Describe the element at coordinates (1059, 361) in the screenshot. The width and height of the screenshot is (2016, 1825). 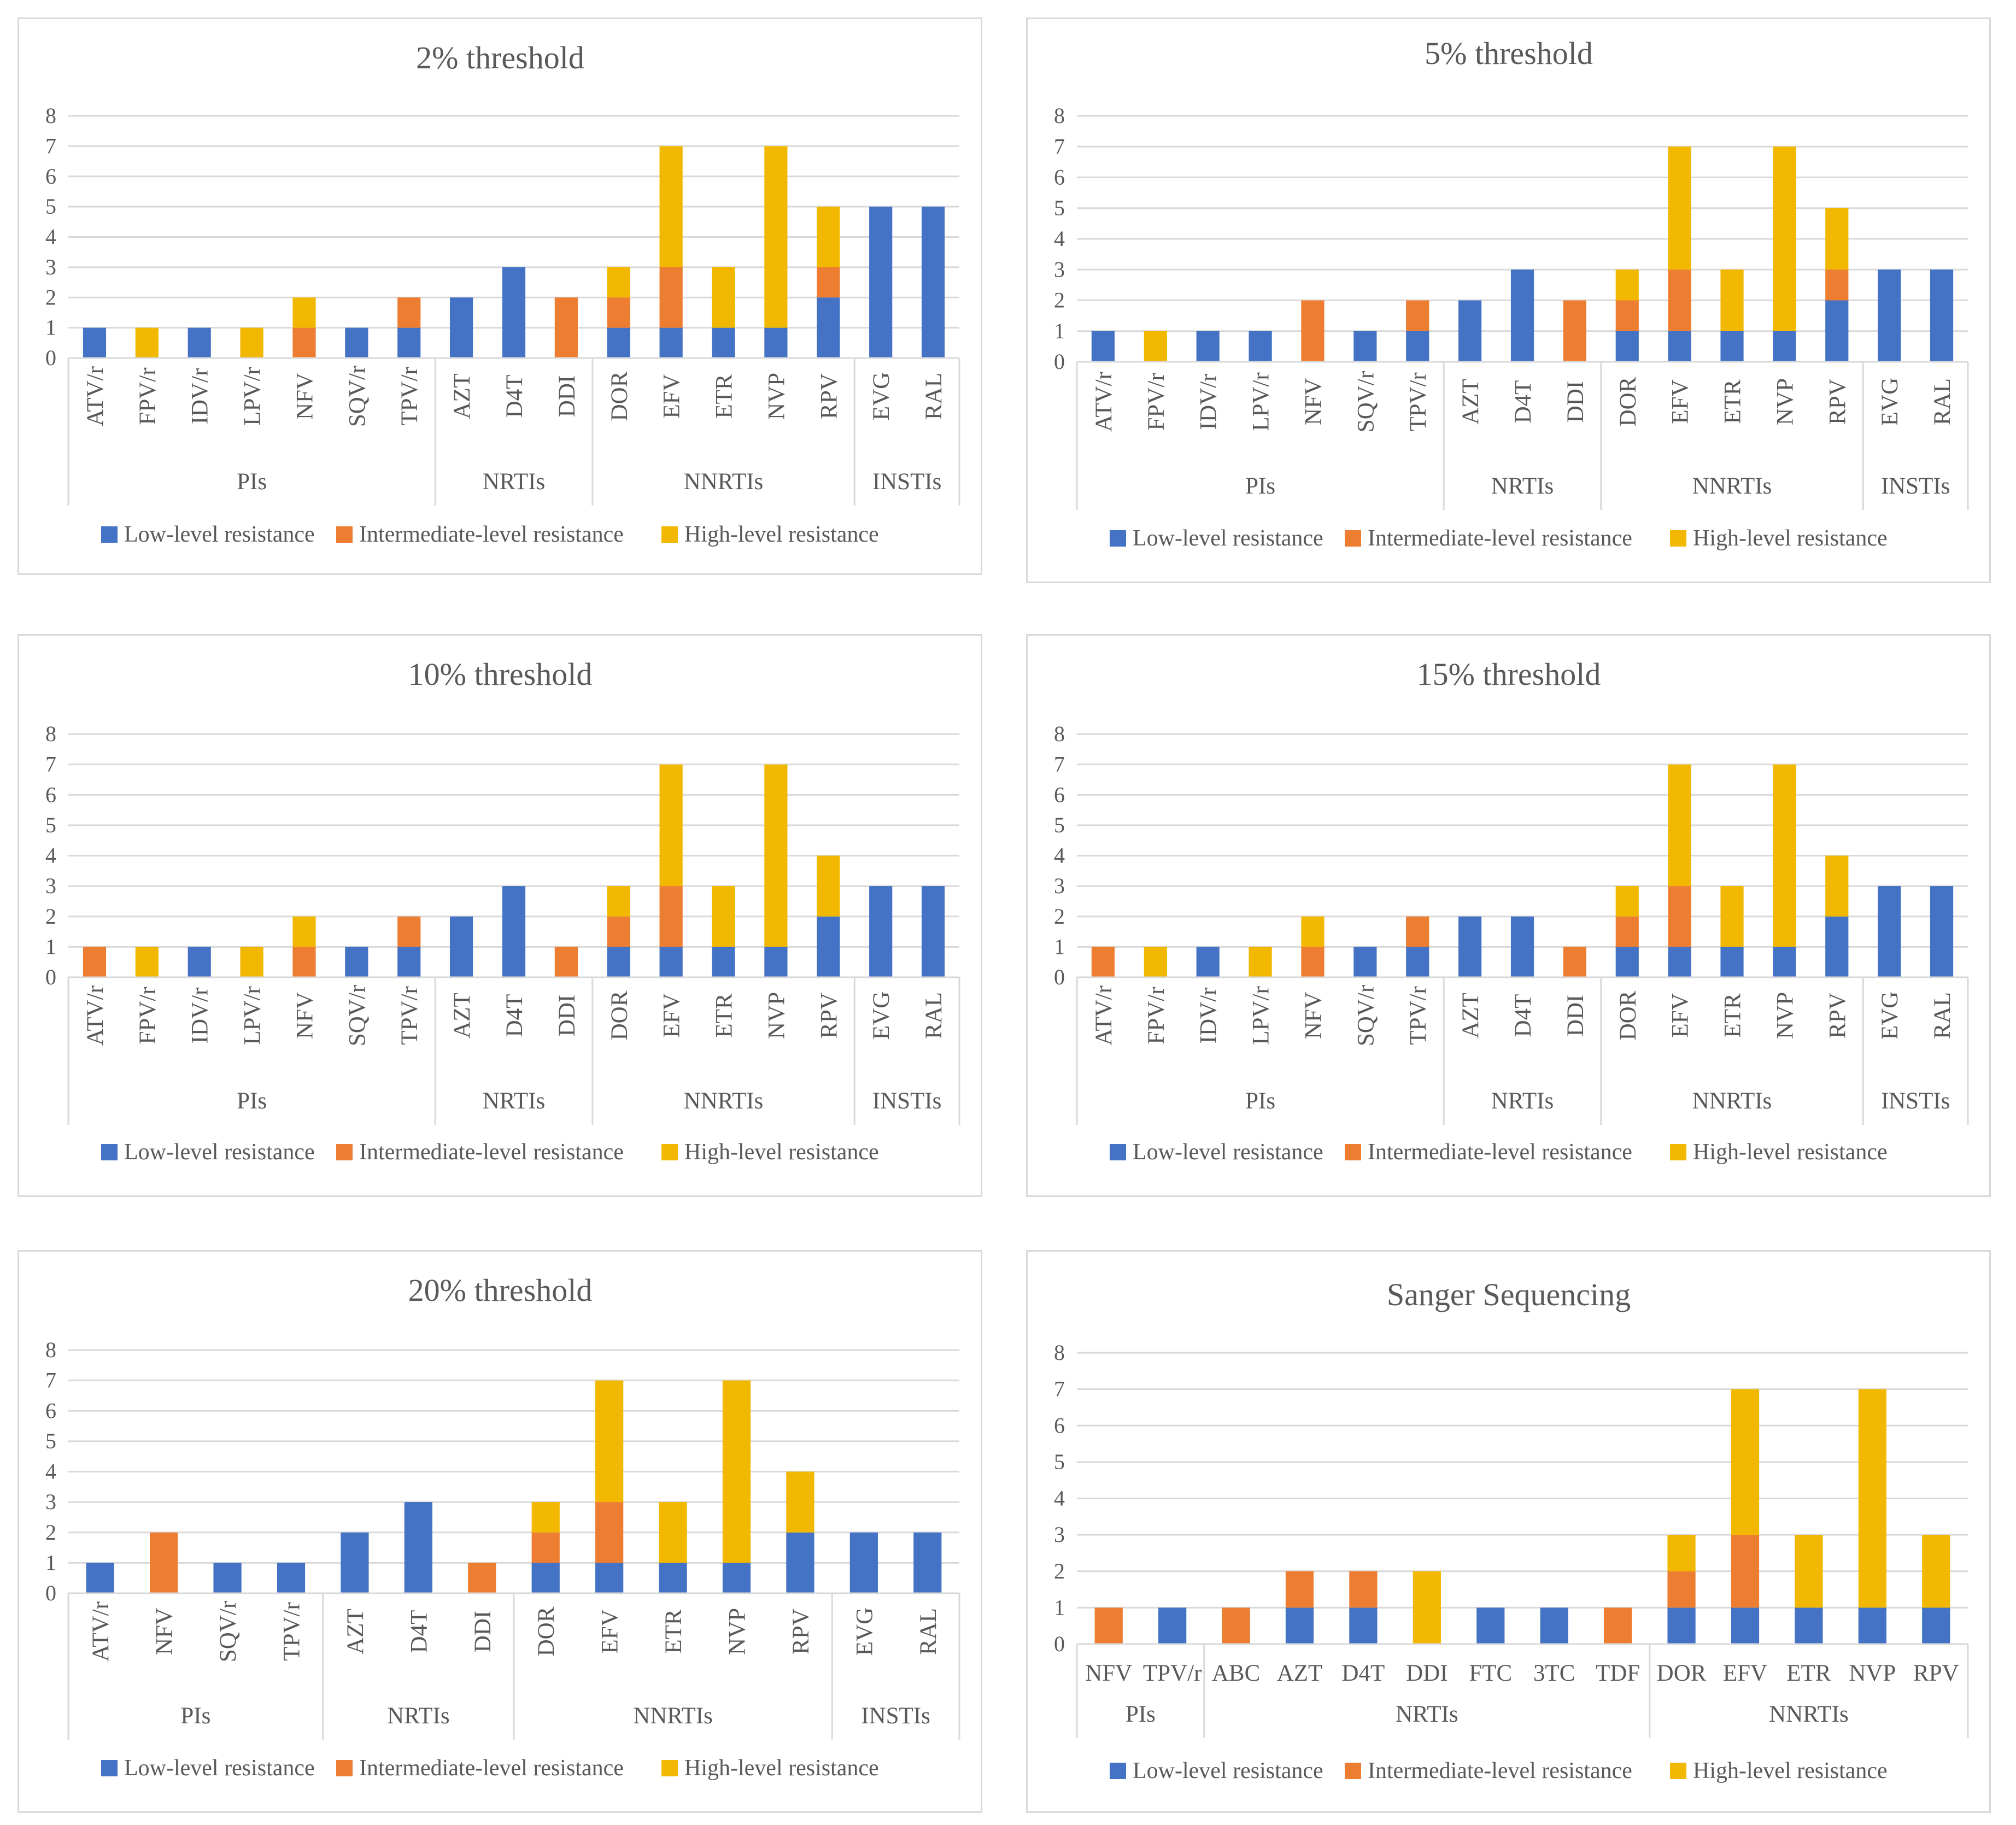
I see `y-tick-label: 0` at that location.